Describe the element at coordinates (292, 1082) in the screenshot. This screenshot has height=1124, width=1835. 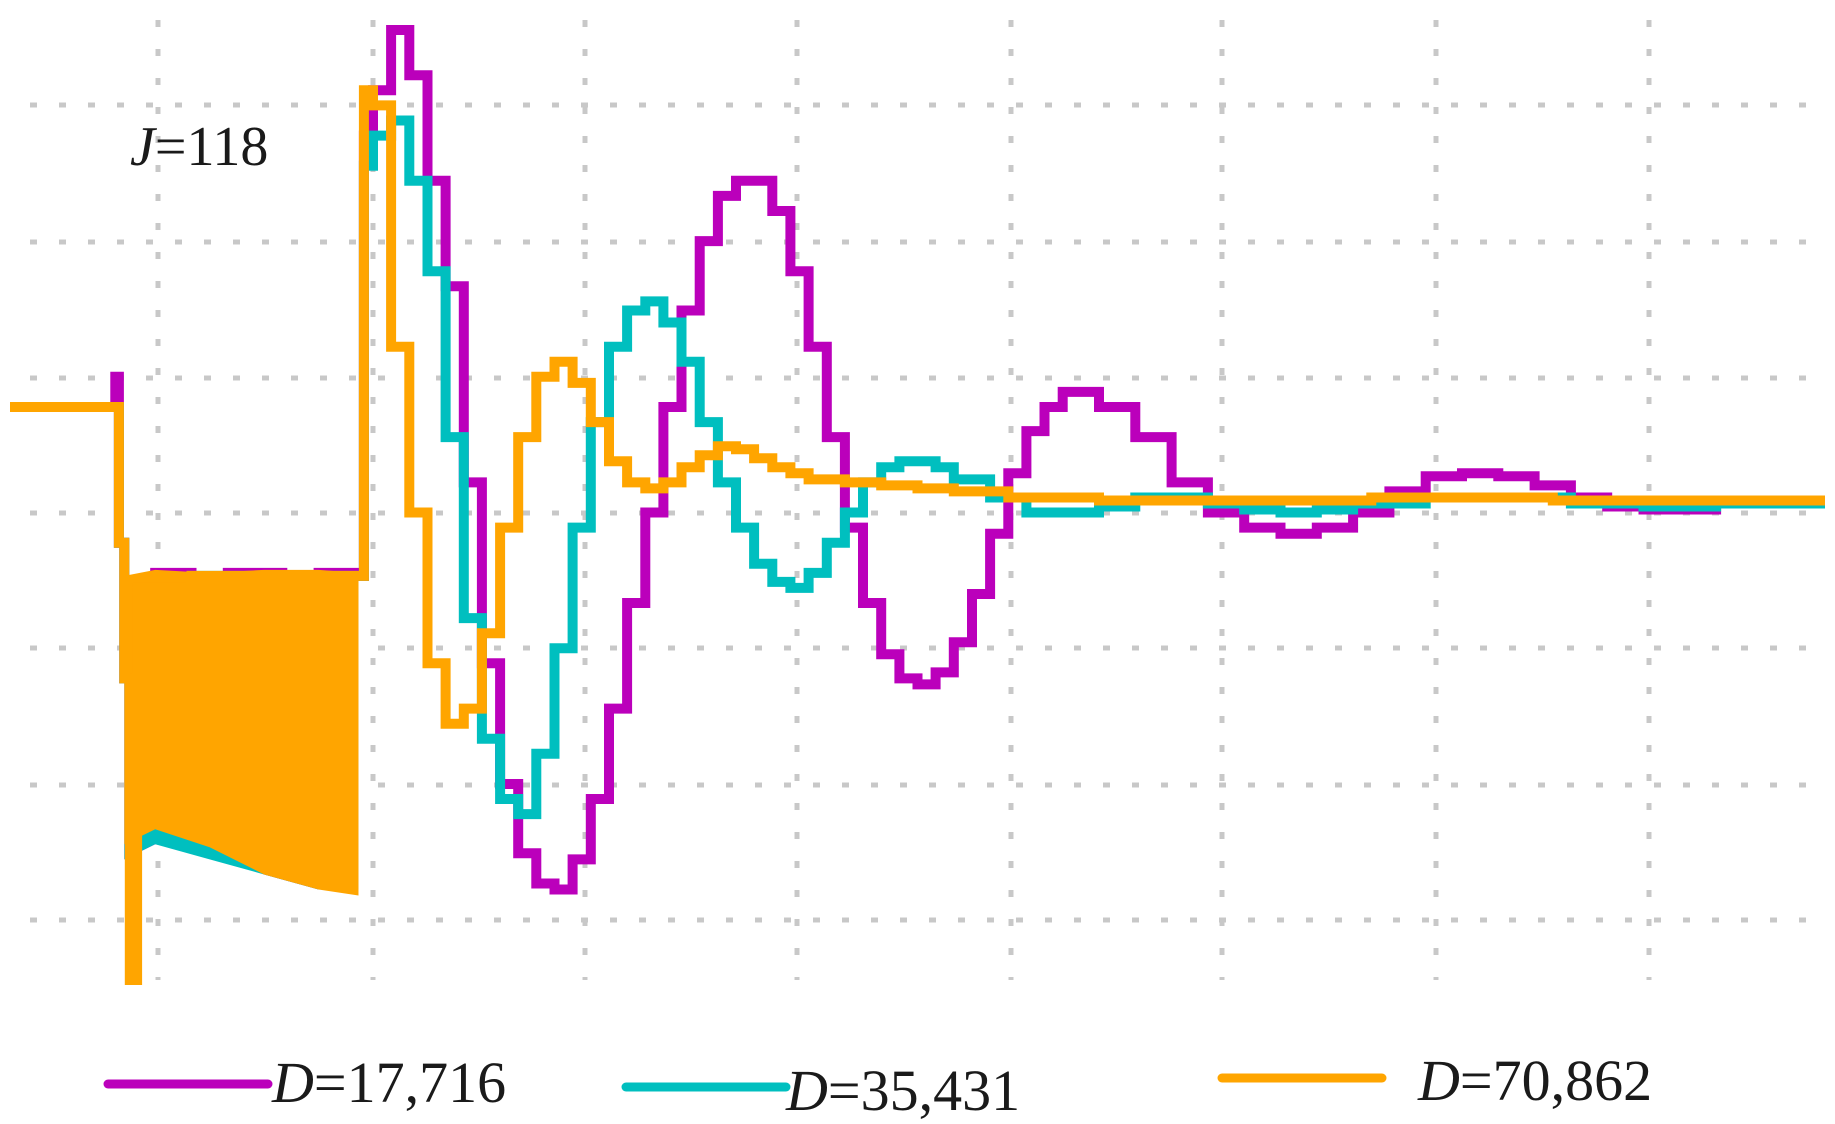
I see `legend-label-1-var: D` at that location.